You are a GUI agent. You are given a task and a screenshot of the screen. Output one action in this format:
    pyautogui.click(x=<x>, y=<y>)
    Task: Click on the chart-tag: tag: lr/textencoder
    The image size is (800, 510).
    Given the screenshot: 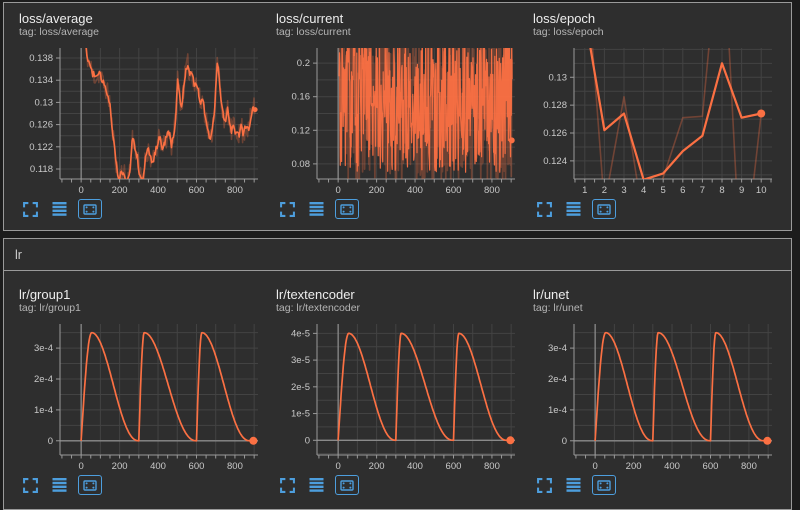 What is the action you would take?
    pyautogui.click(x=318, y=308)
    